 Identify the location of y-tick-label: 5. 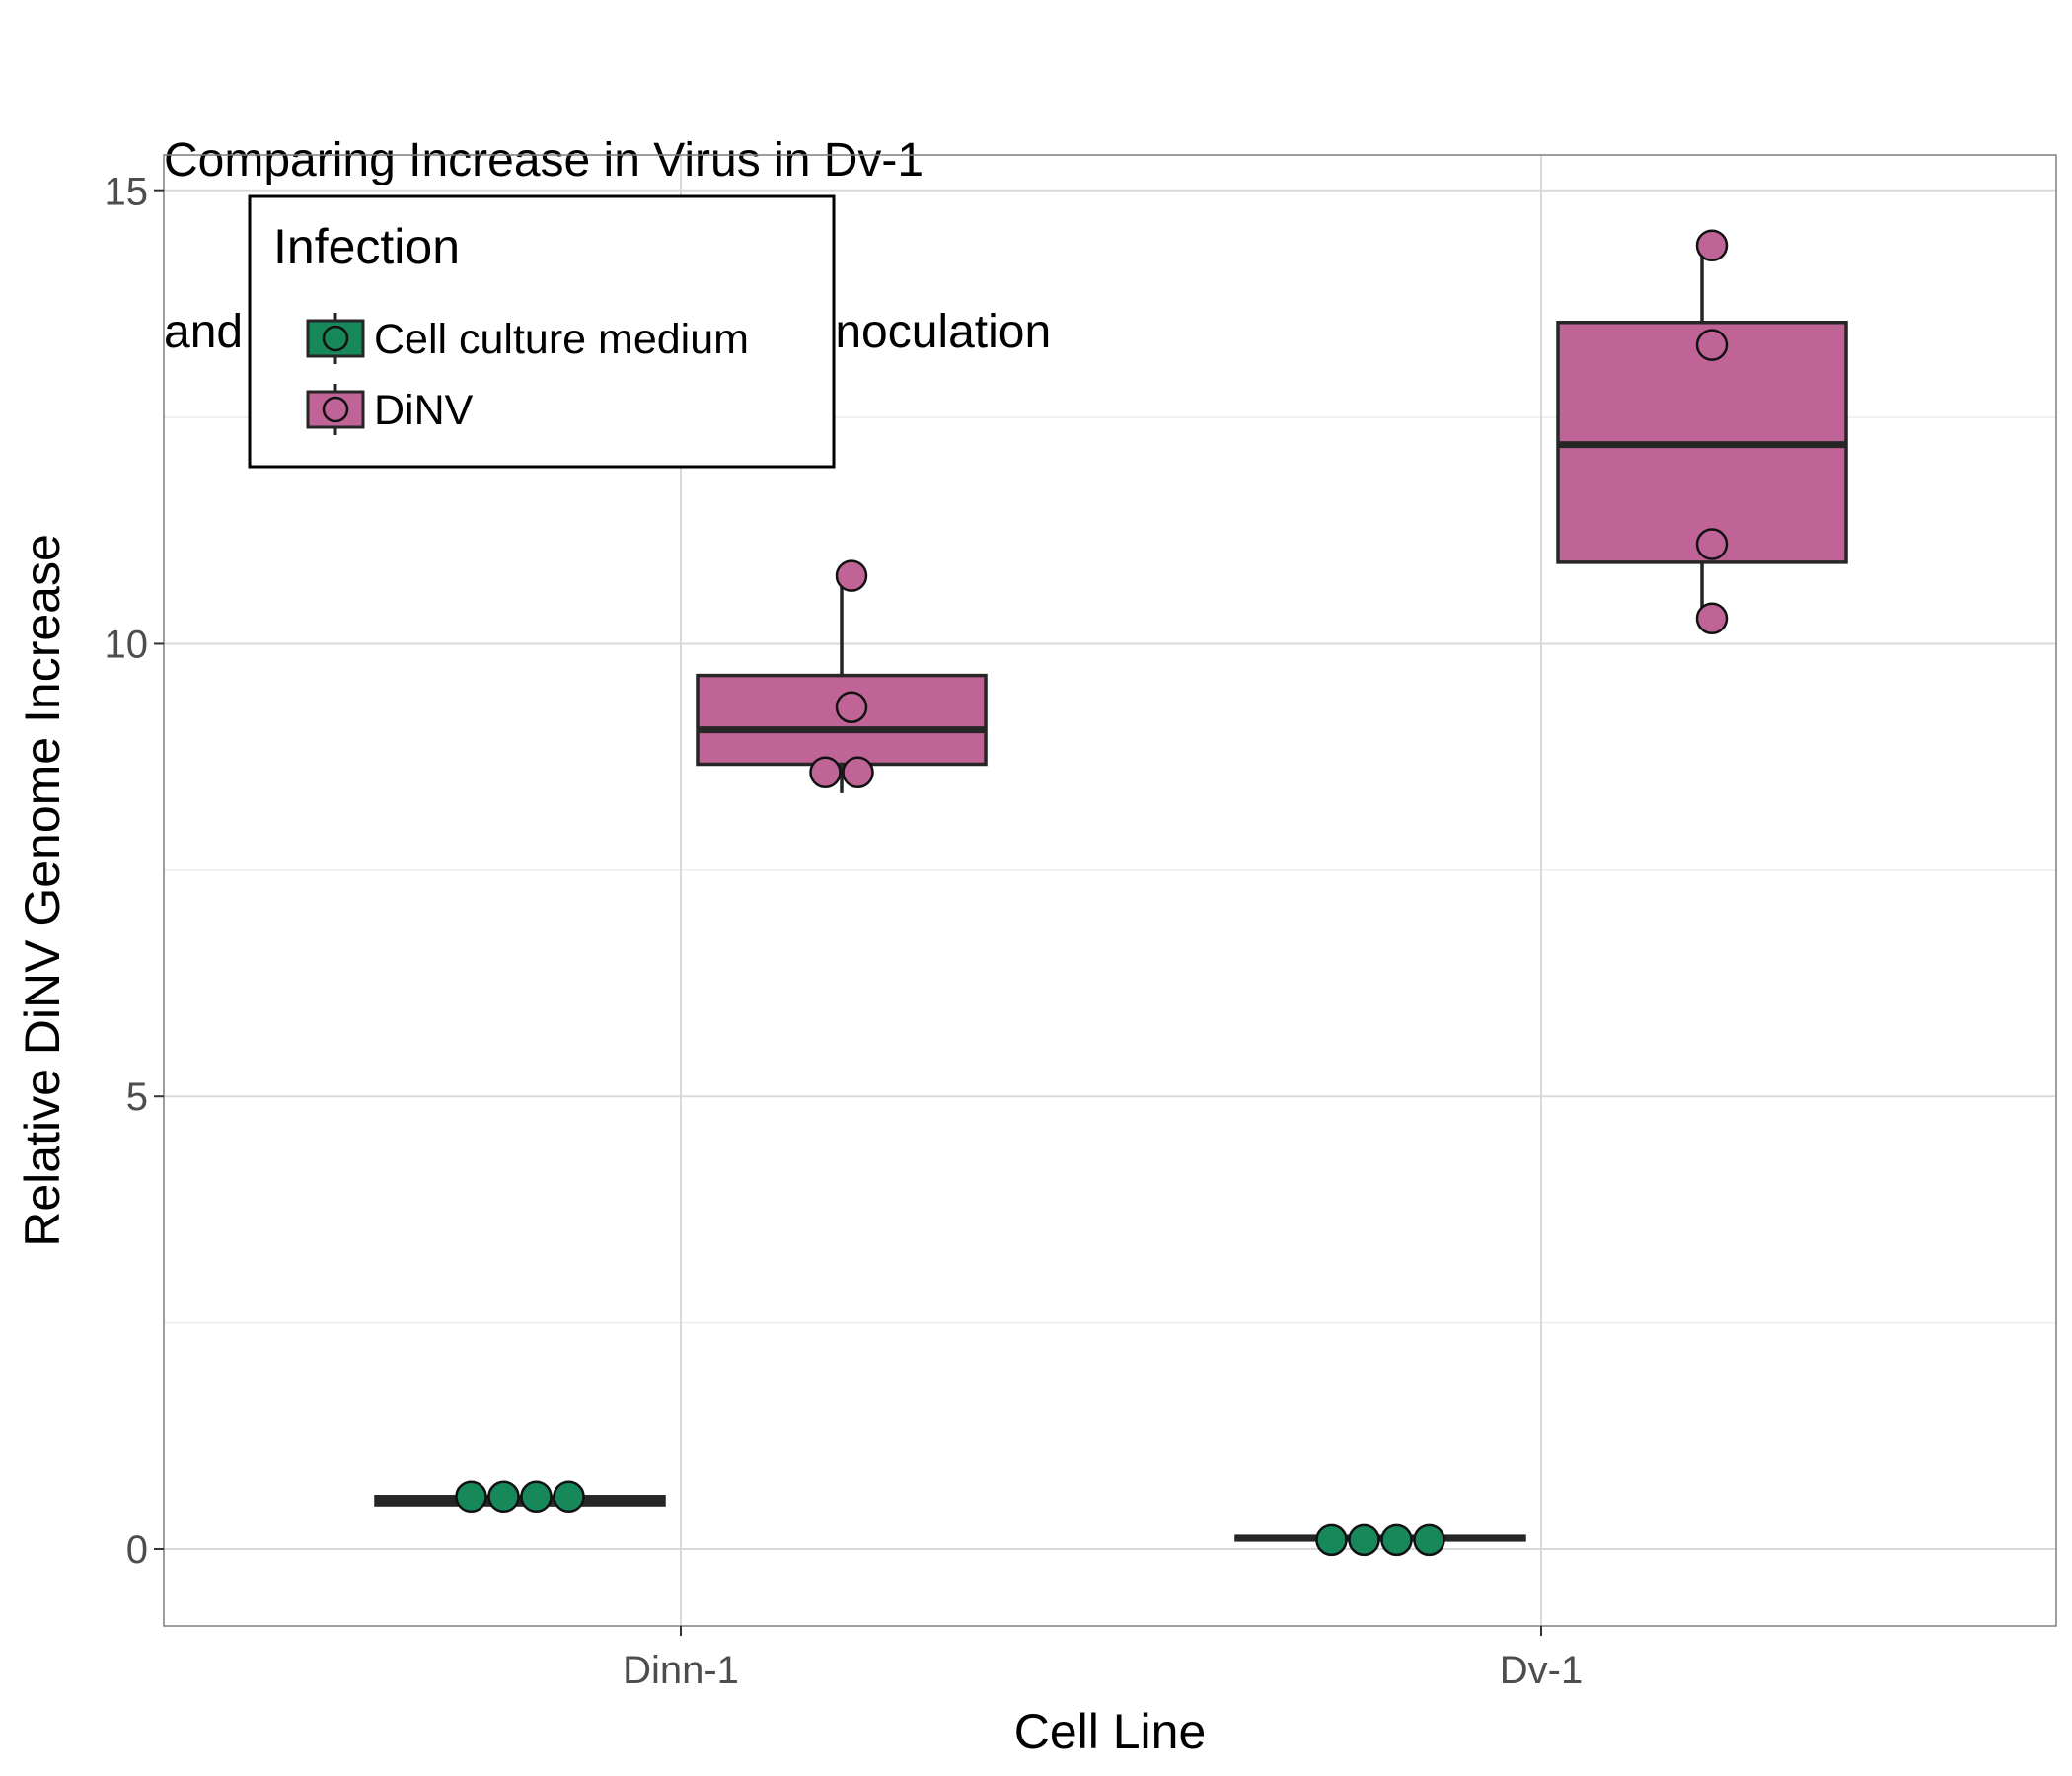
(137, 1097).